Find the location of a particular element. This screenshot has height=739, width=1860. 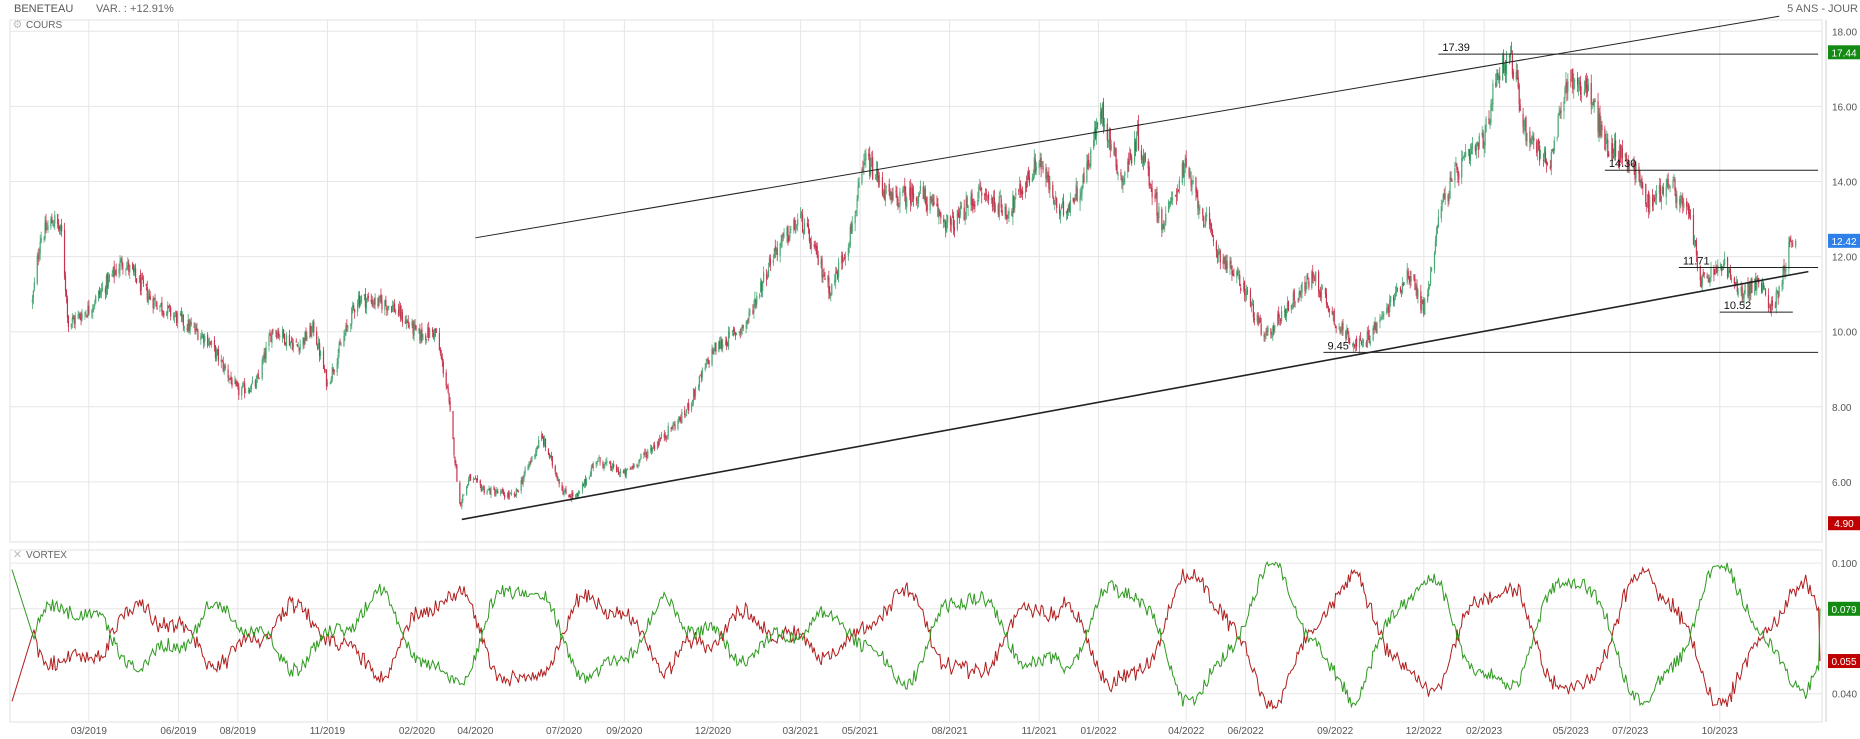

gear-icon: ⚙ is located at coordinates (17, 25).